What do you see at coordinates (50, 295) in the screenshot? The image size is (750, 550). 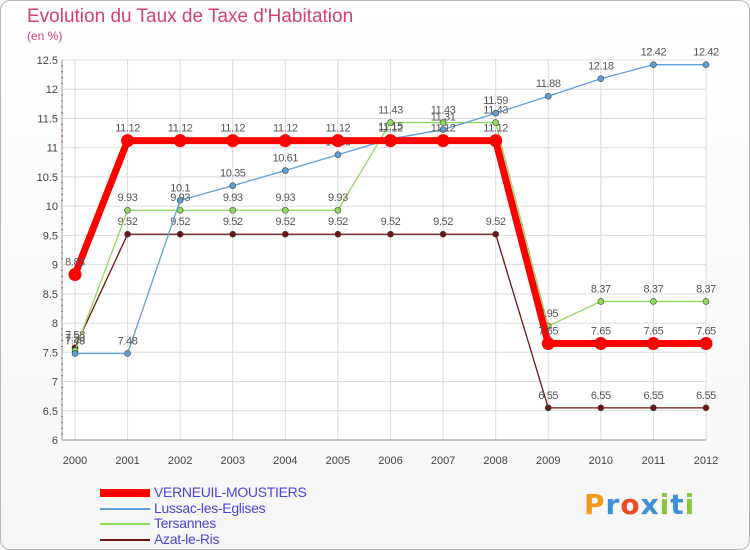 I see `y-tick-label: 8.5` at bounding box center [50, 295].